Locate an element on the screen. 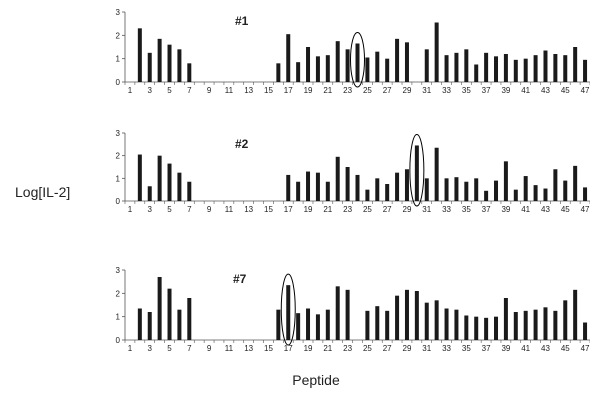  x-tick-label: 37 is located at coordinates (486, 90).